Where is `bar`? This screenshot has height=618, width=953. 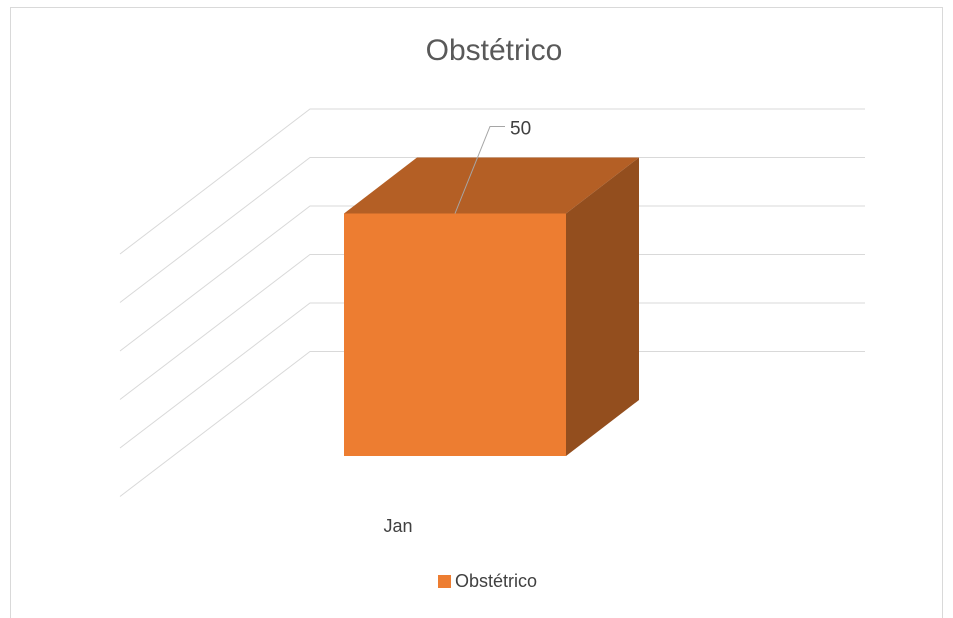
bar is located at coordinates (455, 334).